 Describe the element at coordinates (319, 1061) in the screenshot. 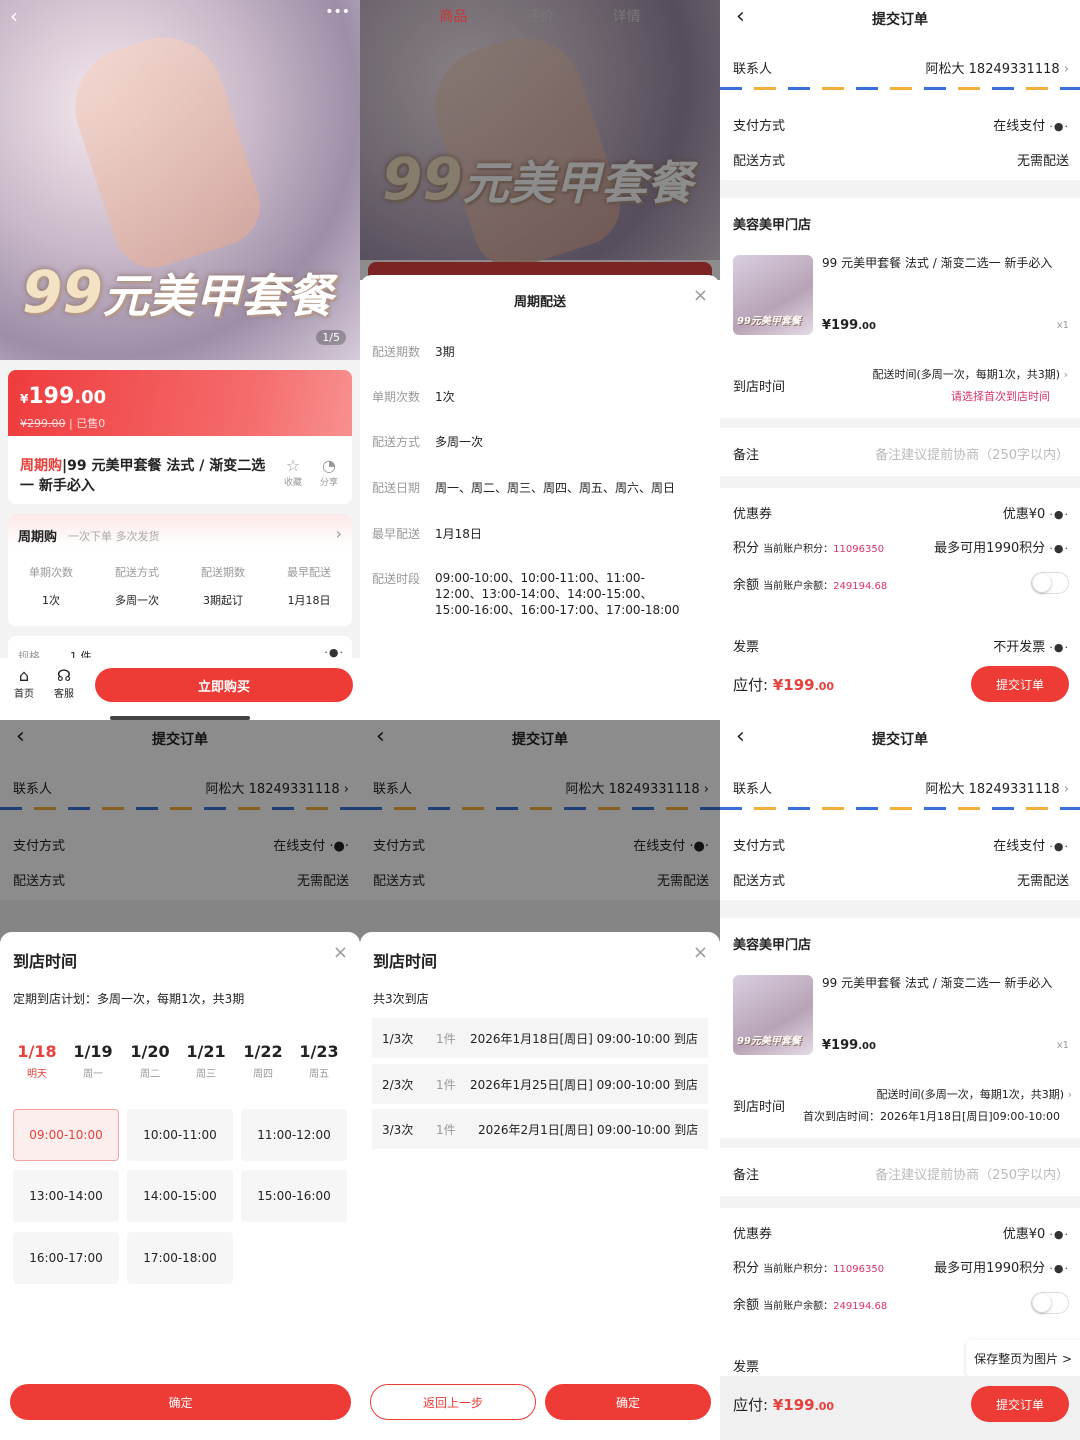

I see `day-tab: 1/23 周五` at that location.